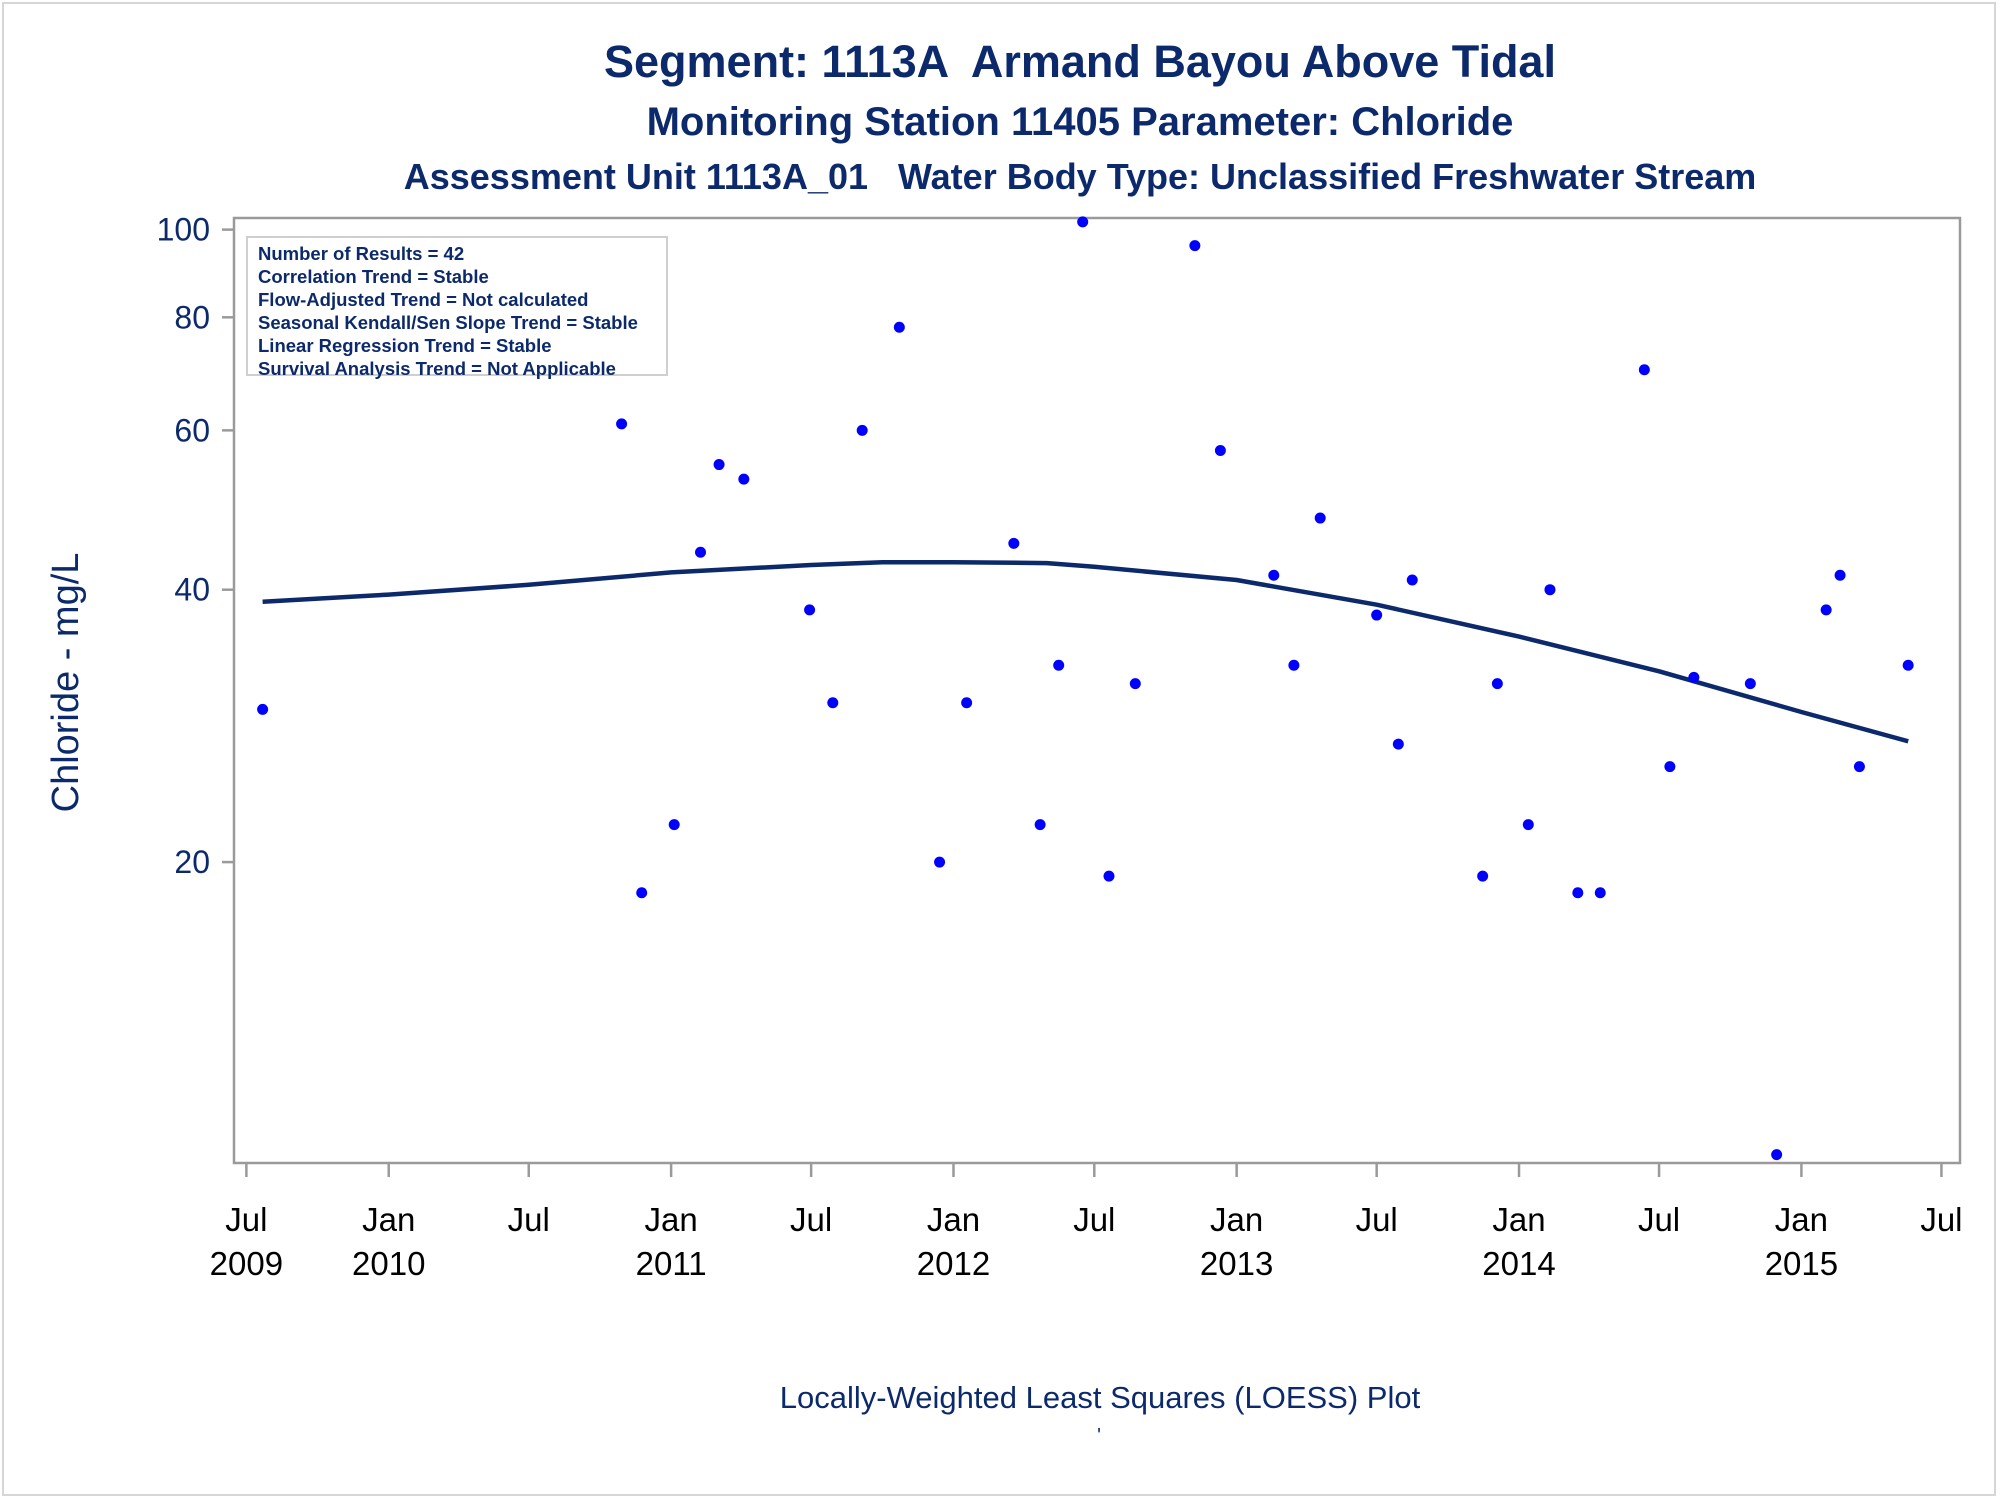  What do you see at coordinates (192, 430) in the screenshot?
I see `y-tick-label: 60` at bounding box center [192, 430].